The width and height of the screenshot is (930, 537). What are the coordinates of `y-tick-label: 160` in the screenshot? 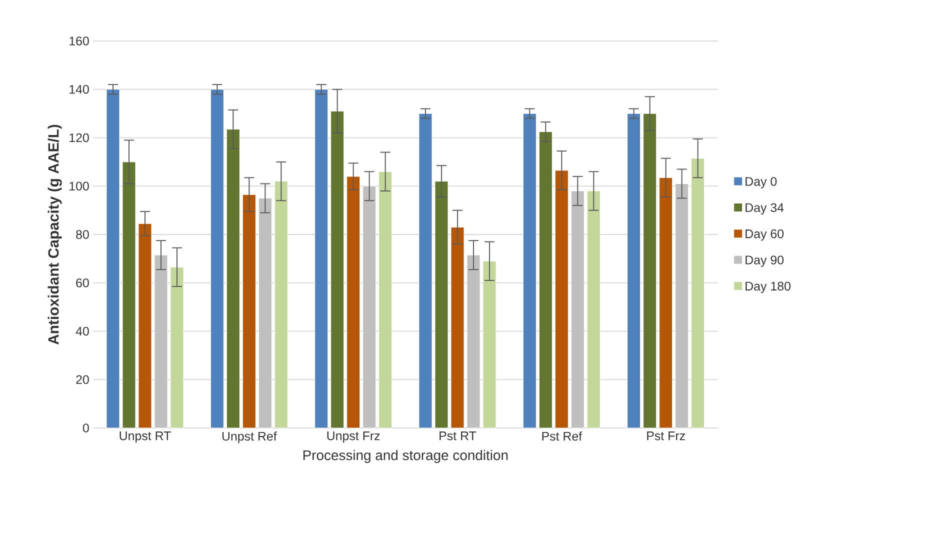 It's located at (79, 41).